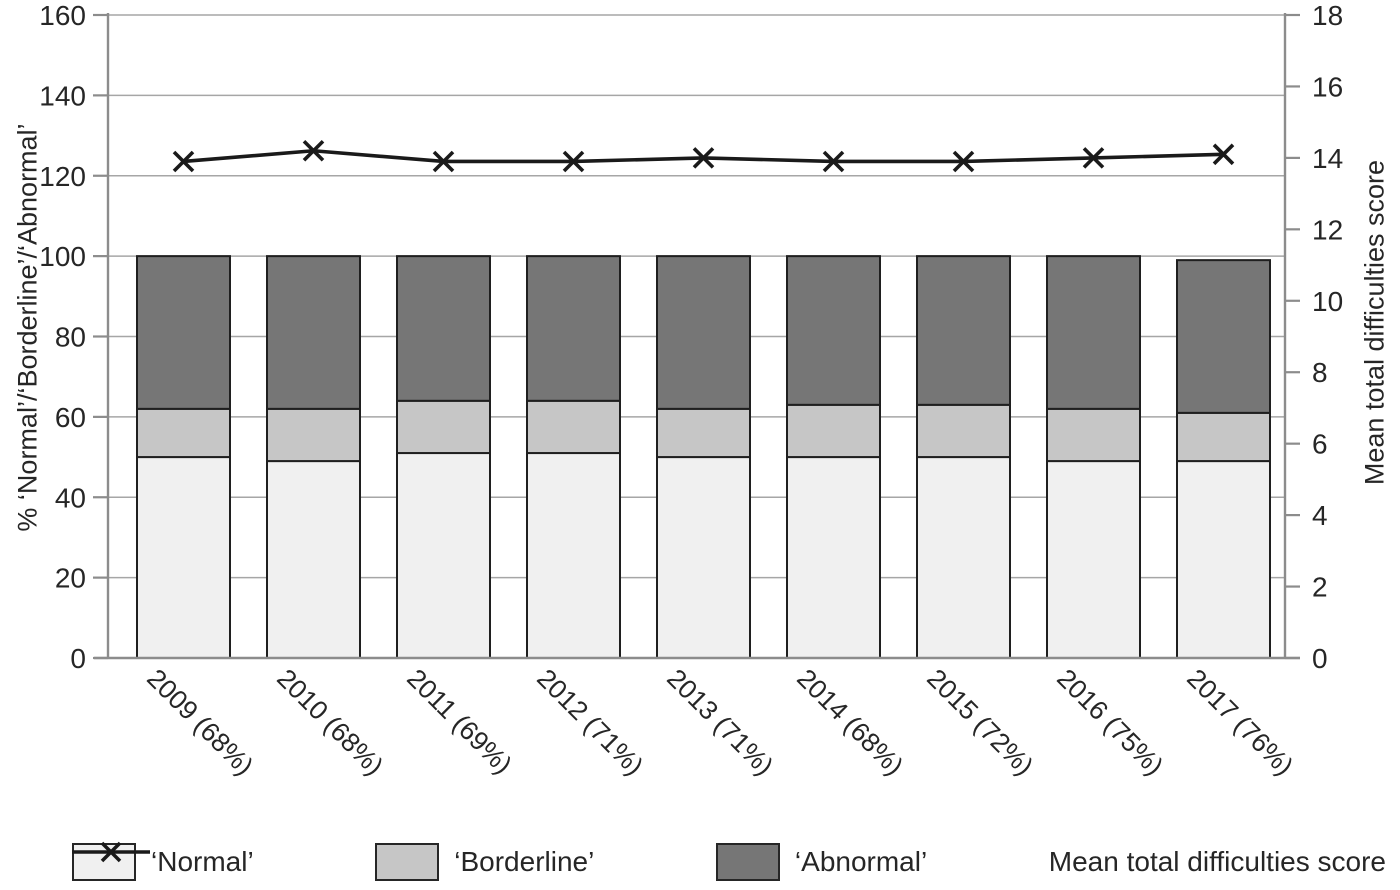 The image size is (1400, 890). I want to click on right-tick-label: 6, so click(1320, 444).